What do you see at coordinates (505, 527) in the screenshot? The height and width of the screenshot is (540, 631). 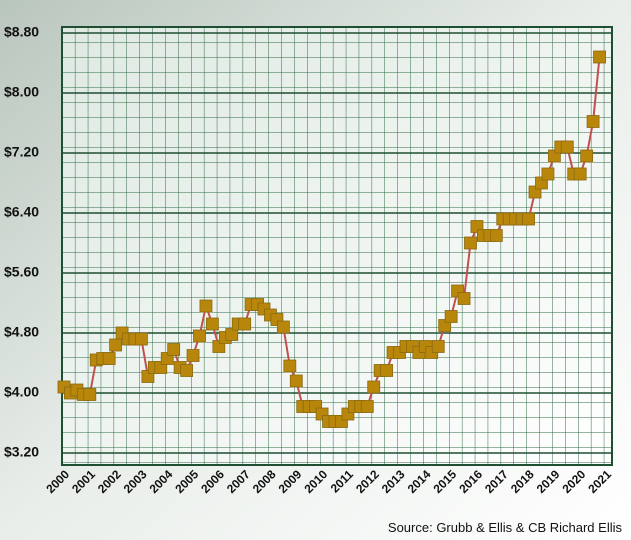 I see `source: Source: Grubb & Ellis & CB Richard Ellis` at bounding box center [505, 527].